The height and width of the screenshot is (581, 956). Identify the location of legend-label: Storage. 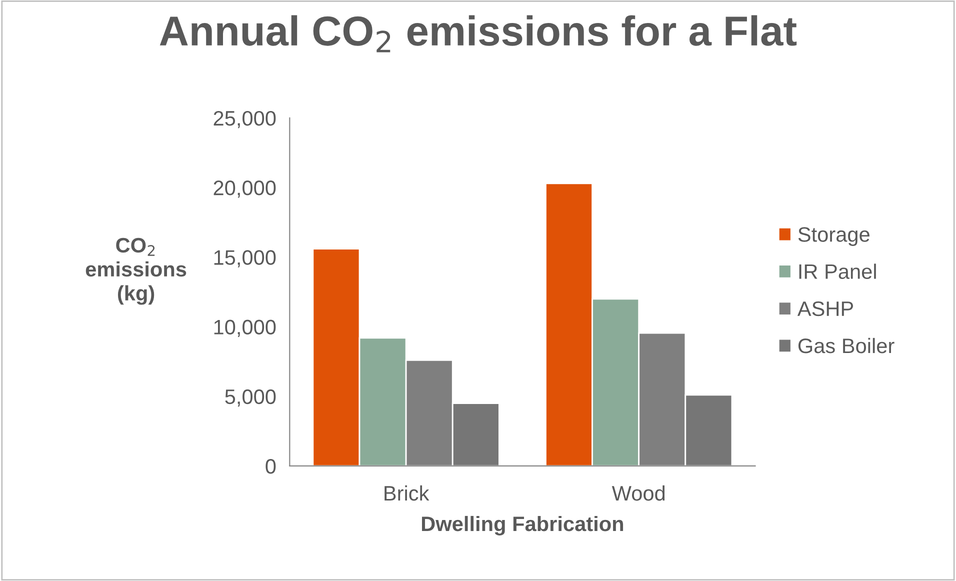
(834, 236).